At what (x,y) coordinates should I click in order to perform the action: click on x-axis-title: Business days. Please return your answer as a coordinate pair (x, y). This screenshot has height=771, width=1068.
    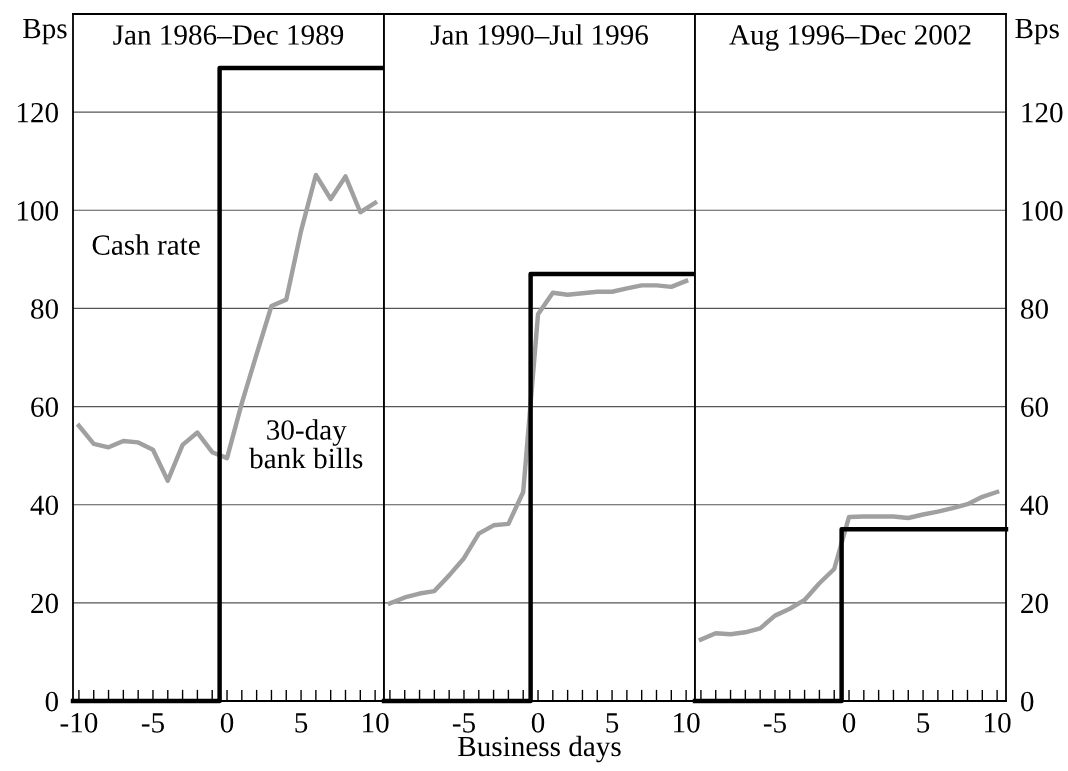
    Looking at the image, I should click on (539, 749).